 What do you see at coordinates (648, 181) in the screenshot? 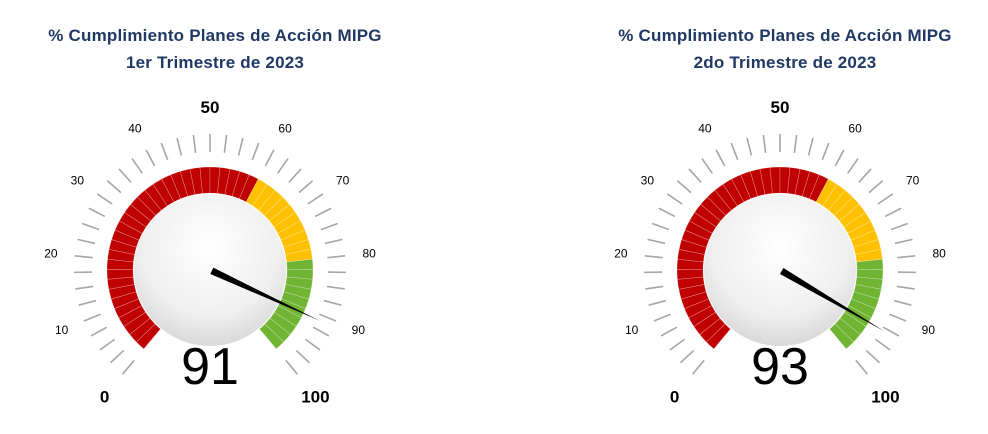
I see `gauge-tick-label: 30` at bounding box center [648, 181].